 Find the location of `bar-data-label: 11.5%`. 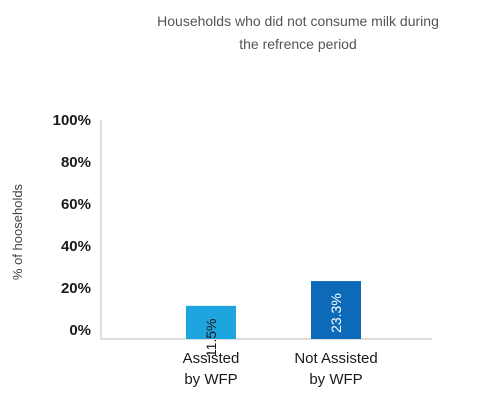

bar-data-label: 11.5% is located at coordinates (211, 338).